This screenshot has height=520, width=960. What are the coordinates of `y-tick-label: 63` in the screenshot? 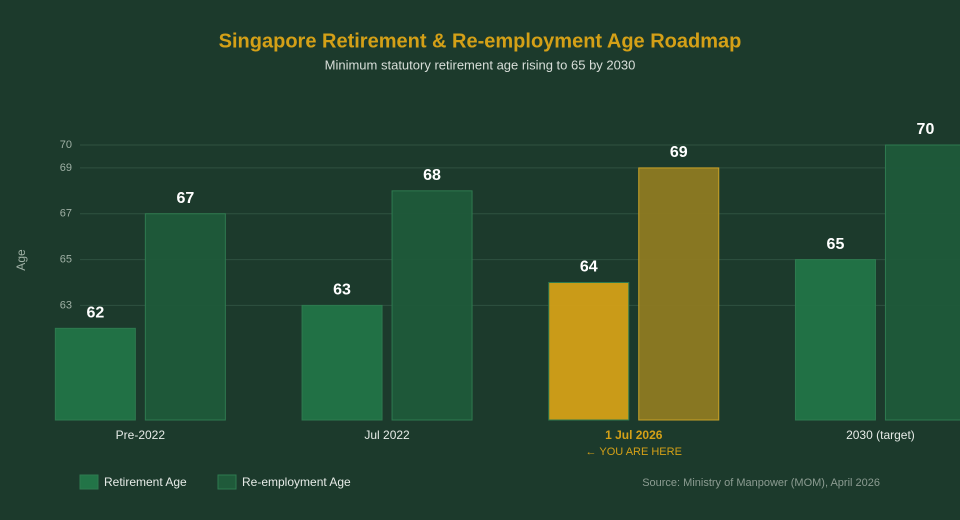 It's located at (66, 305).